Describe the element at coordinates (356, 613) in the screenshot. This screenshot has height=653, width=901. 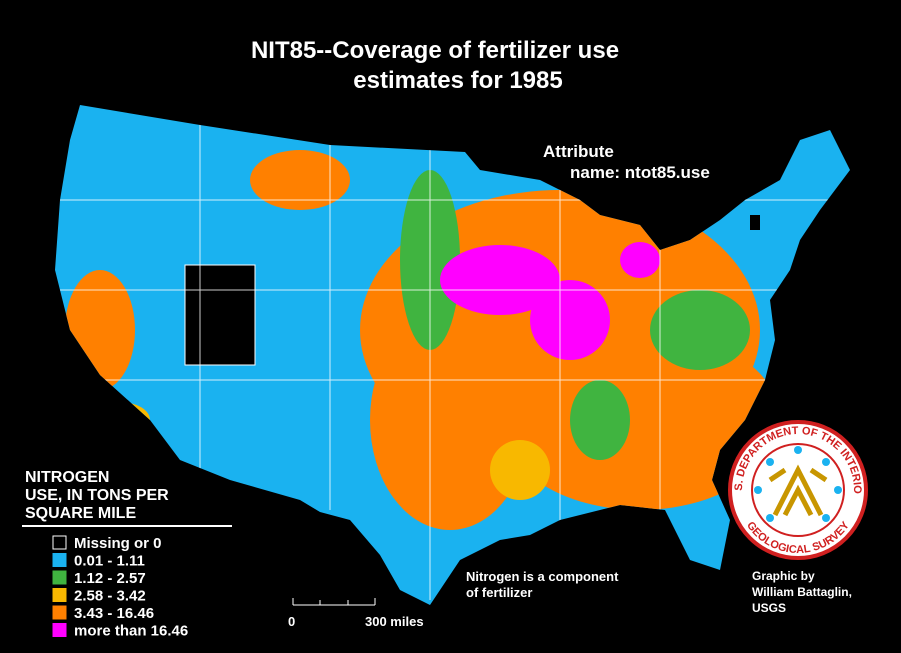
I see `scale-bar: 0 300 miles` at that location.